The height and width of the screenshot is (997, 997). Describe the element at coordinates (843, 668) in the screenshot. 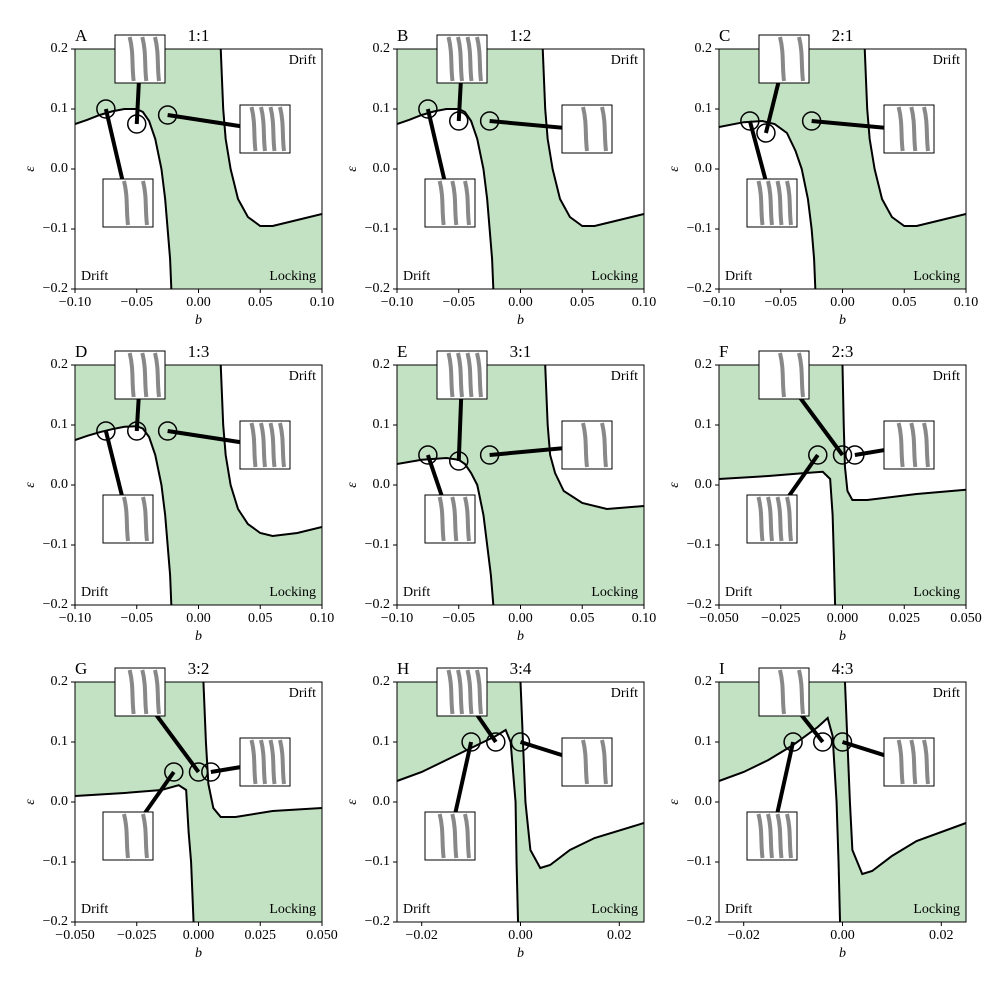

I see `panel-title: 4:3` at that location.